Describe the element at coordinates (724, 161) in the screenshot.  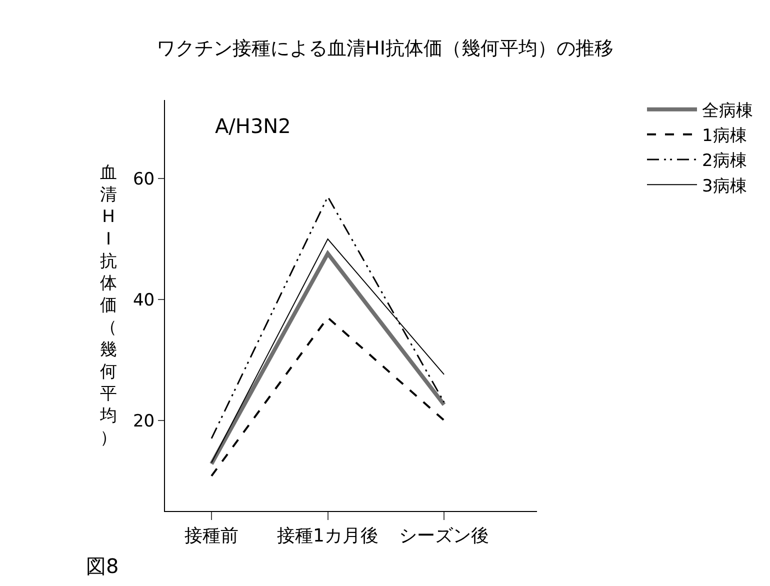
I see `legend-label: 2病棟` at that location.